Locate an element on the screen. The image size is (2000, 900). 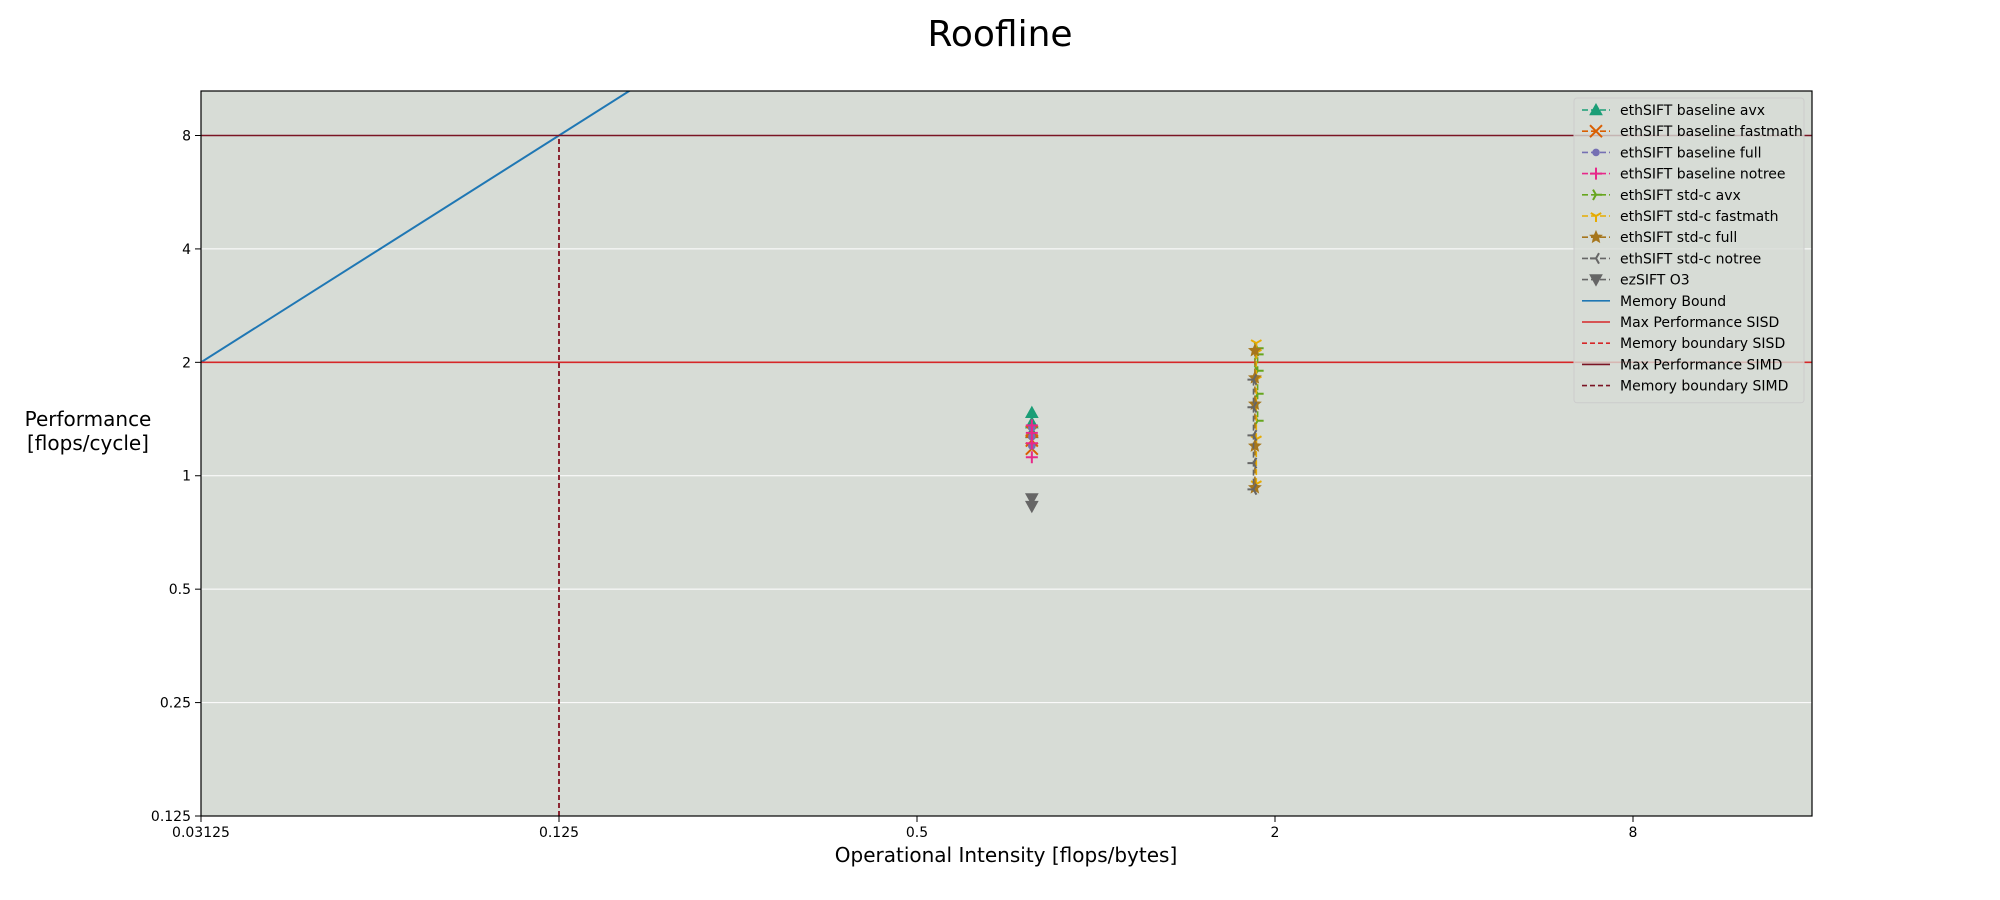
legend-item-13: Memory boundary SIMD is located at coordinates (1685, 387).